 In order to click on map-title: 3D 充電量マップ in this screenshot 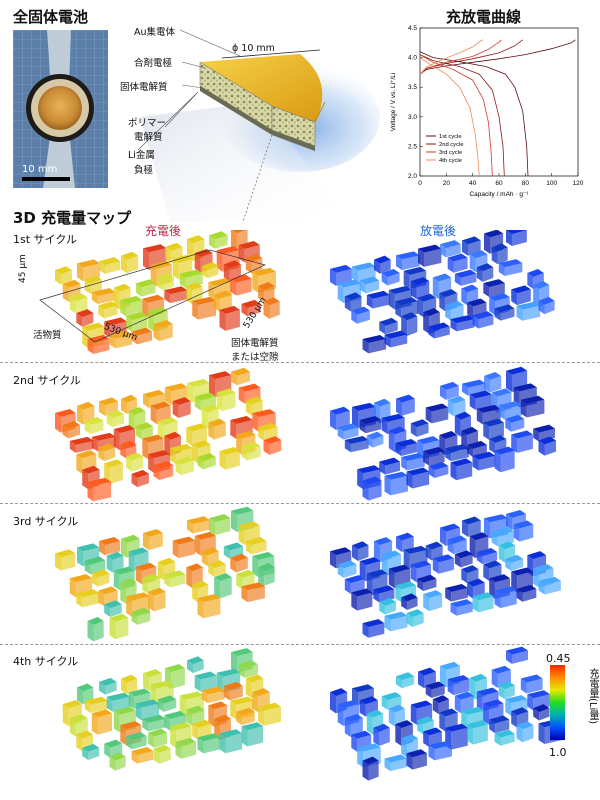, I will do `click(72, 218)`.